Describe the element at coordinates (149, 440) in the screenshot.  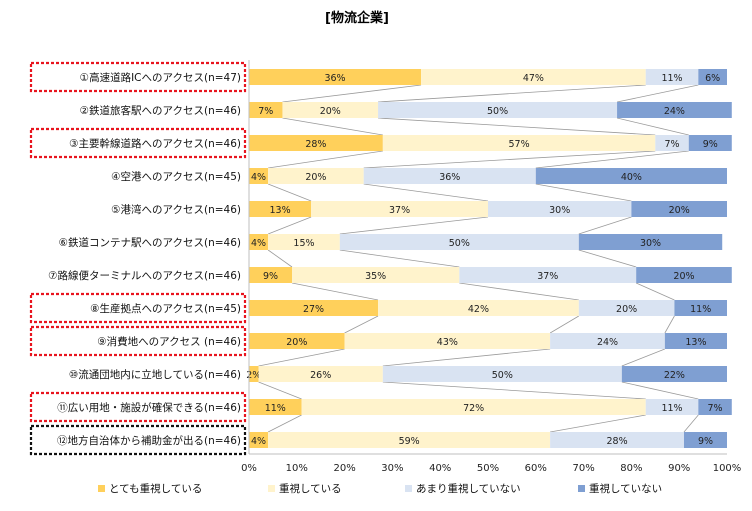
I see `category-label: ⑫地方自治体から補助金が出る(n=46)` at that location.